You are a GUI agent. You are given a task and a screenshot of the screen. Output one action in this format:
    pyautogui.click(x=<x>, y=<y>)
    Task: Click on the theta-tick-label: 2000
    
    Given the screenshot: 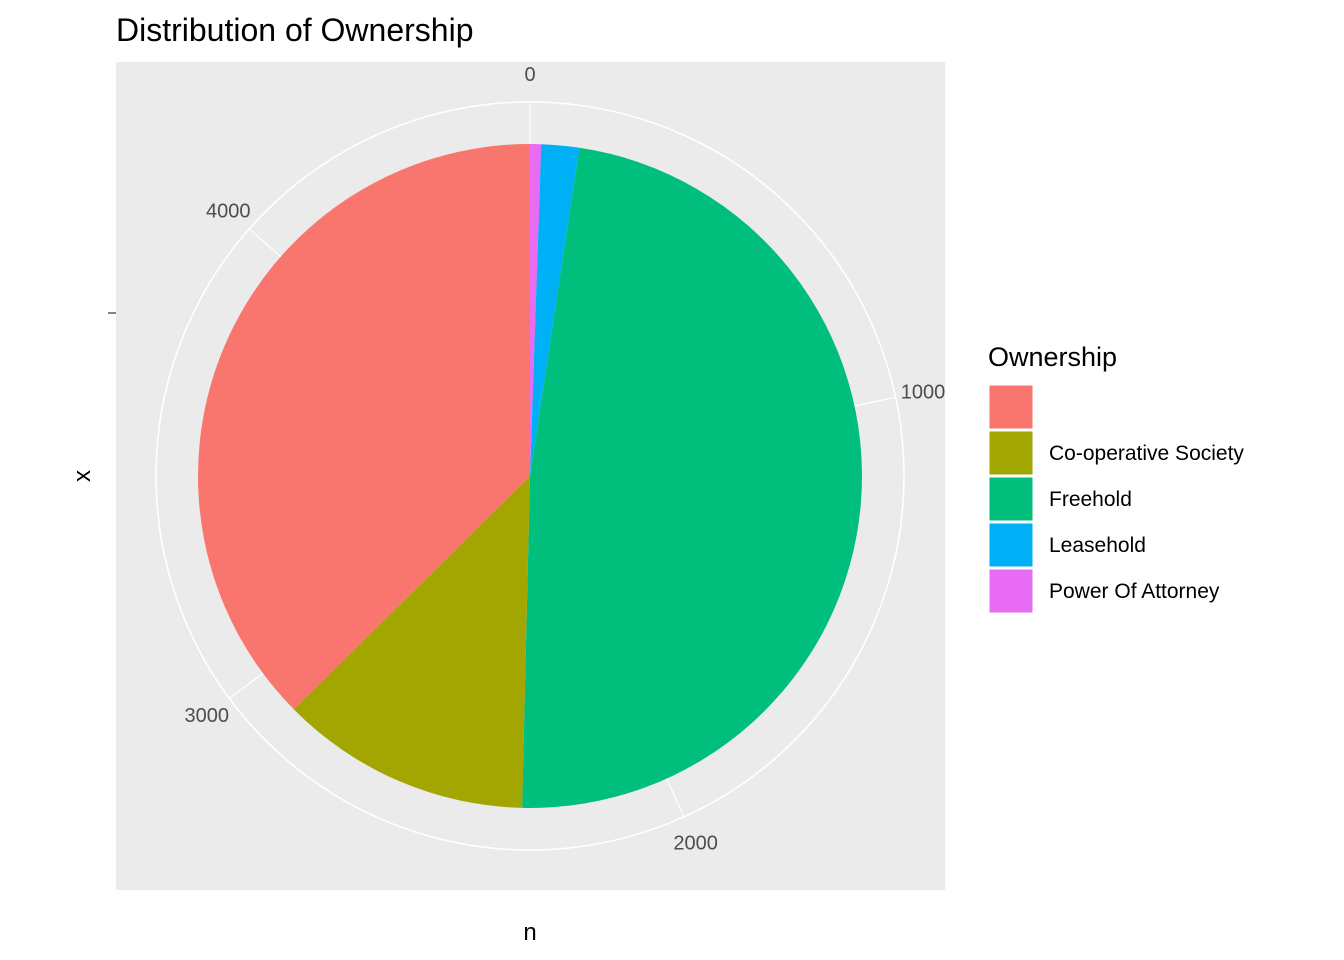 What is the action you would take?
    pyautogui.click(x=695, y=843)
    